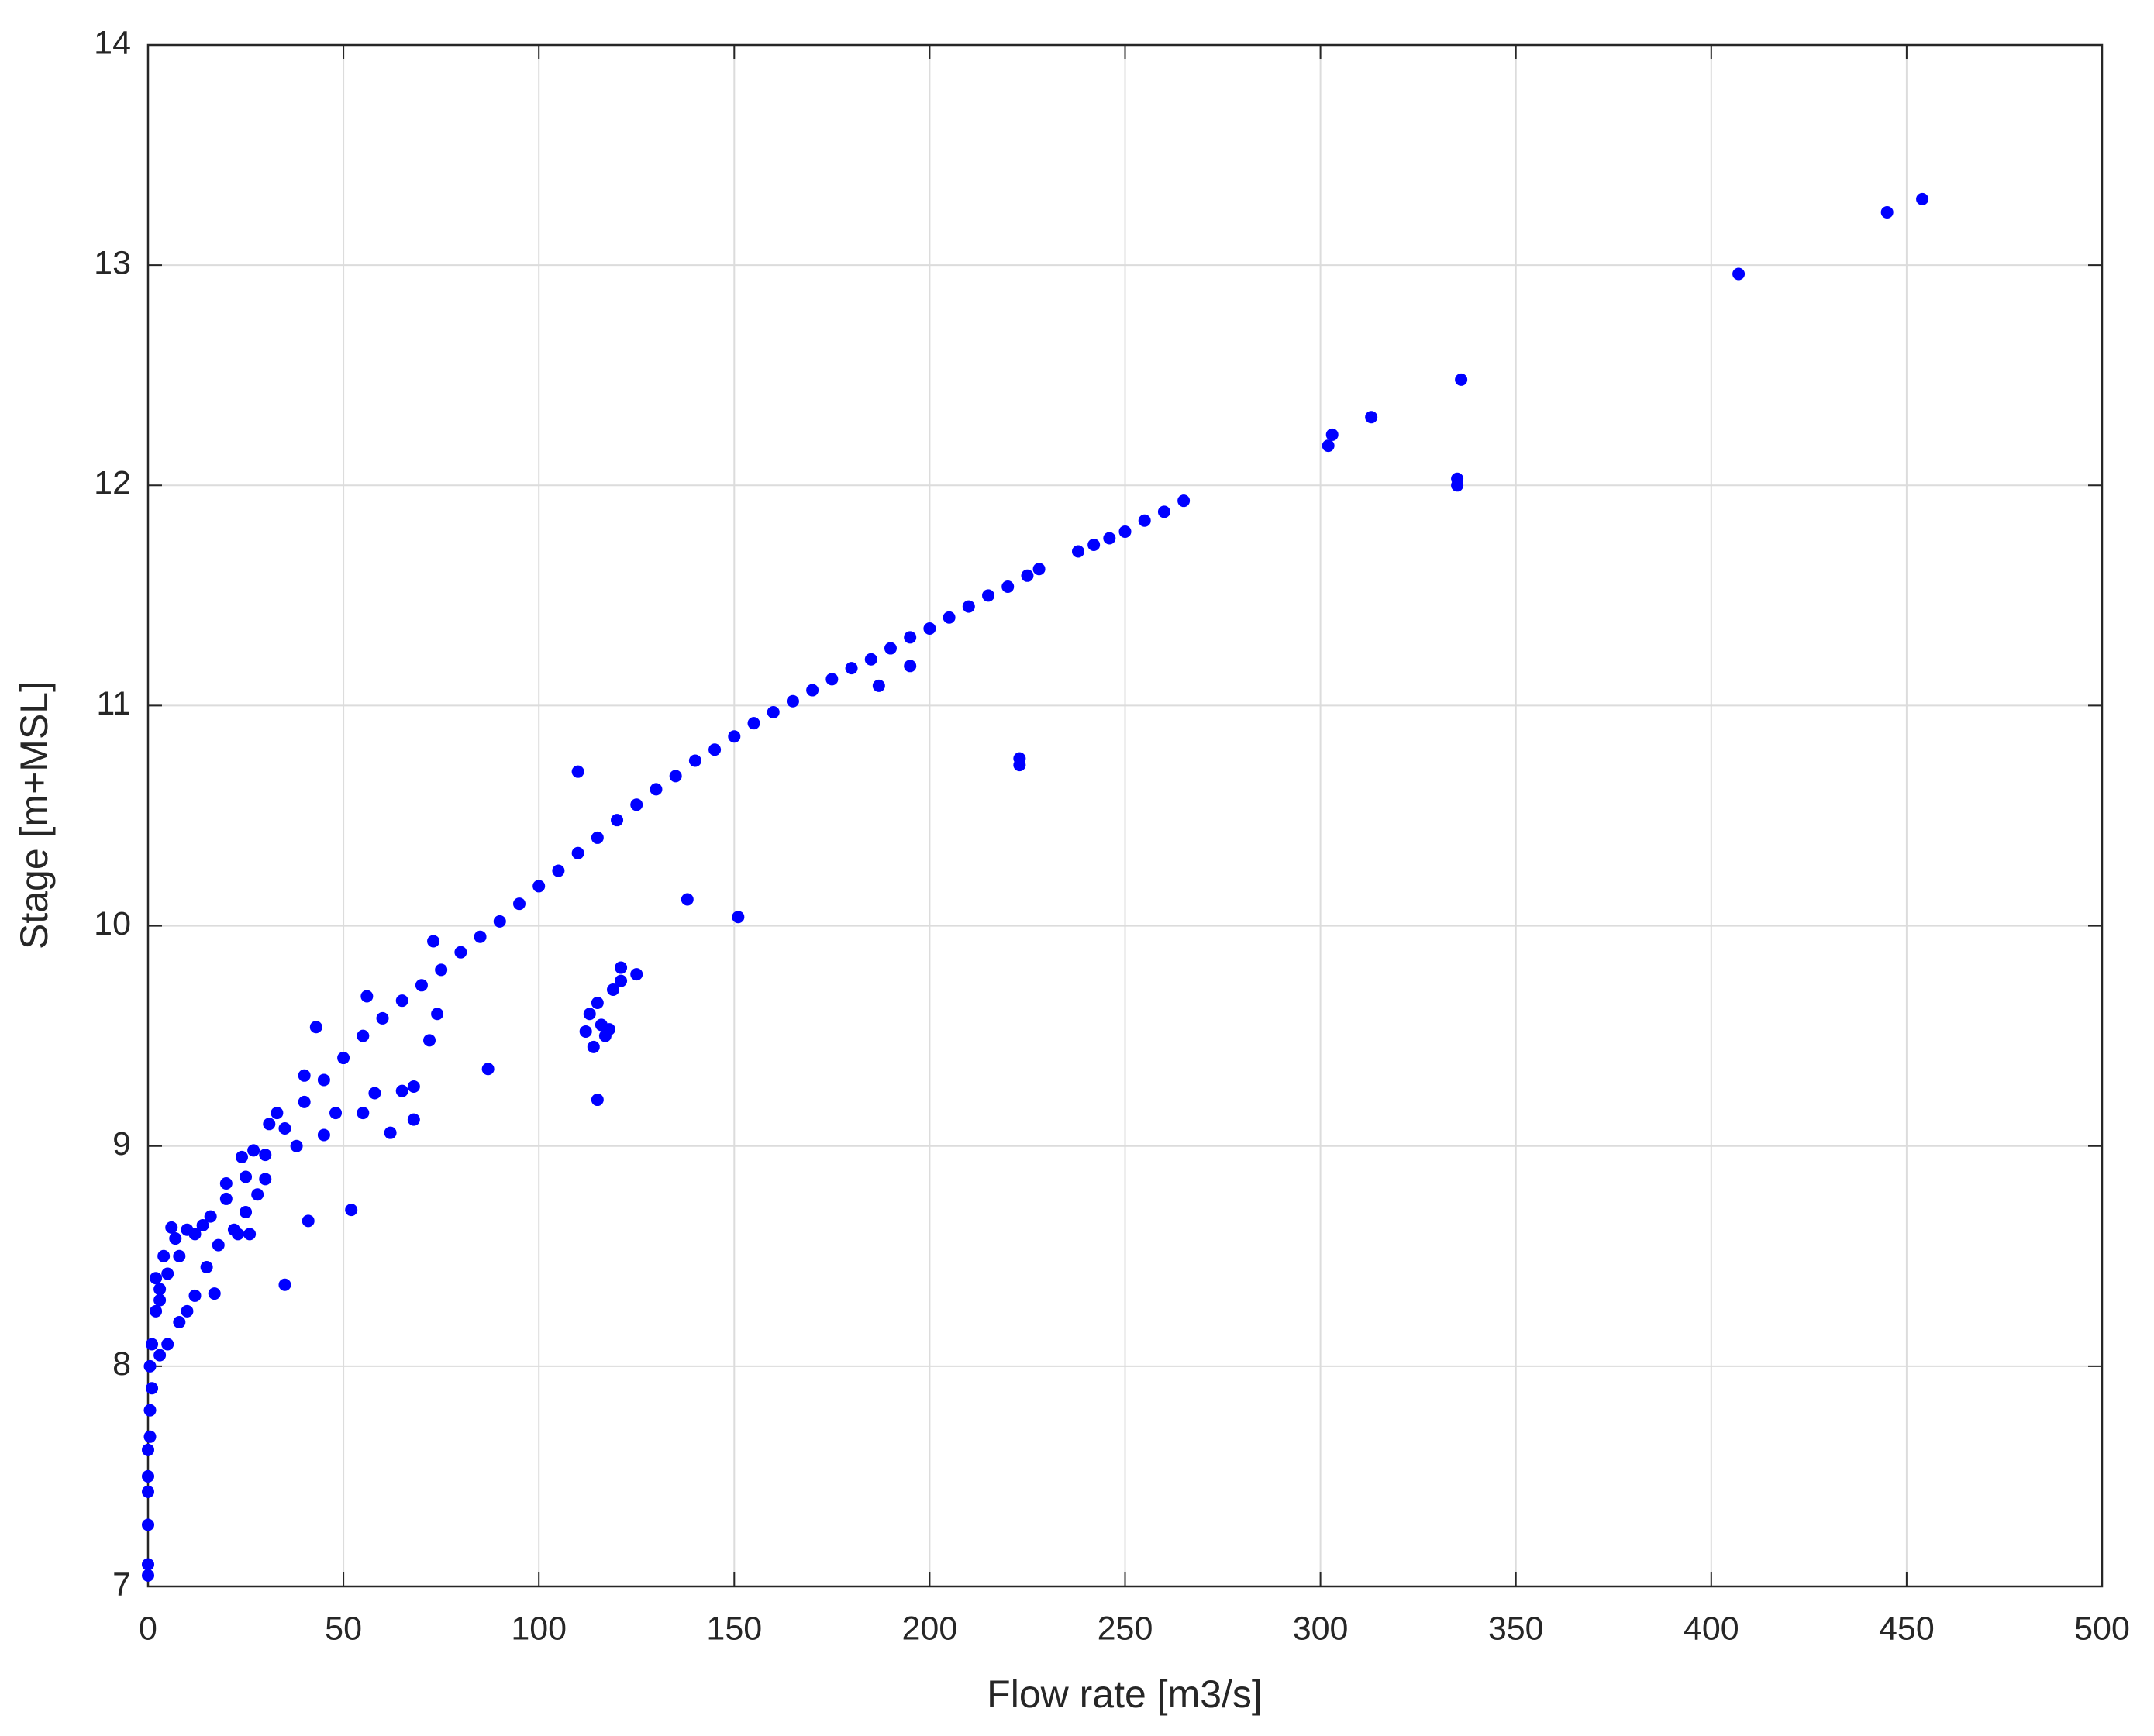 This screenshot has height=1736, width=2154. I want to click on x-tick-label: 200, so click(930, 1628).